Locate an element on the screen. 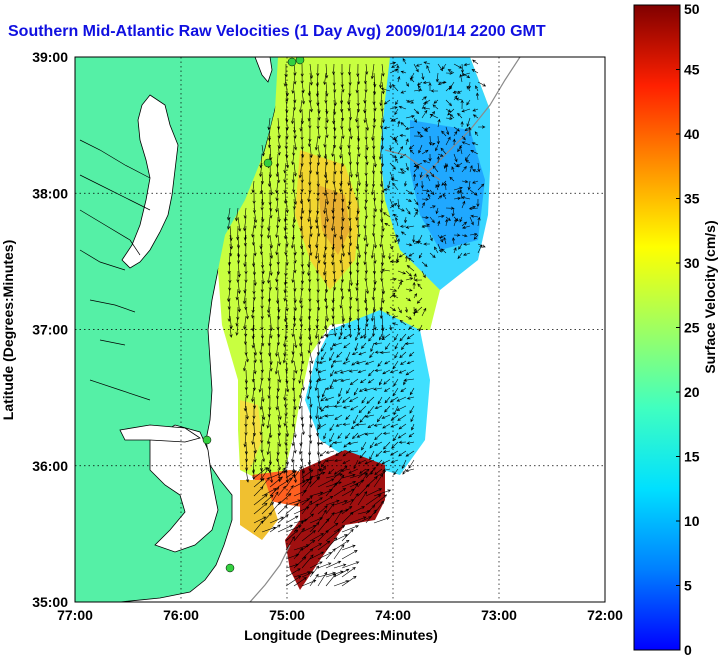 The height and width of the screenshot is (659, 724). y-tick-label: 35:00 is located at coordinates (50, 602).